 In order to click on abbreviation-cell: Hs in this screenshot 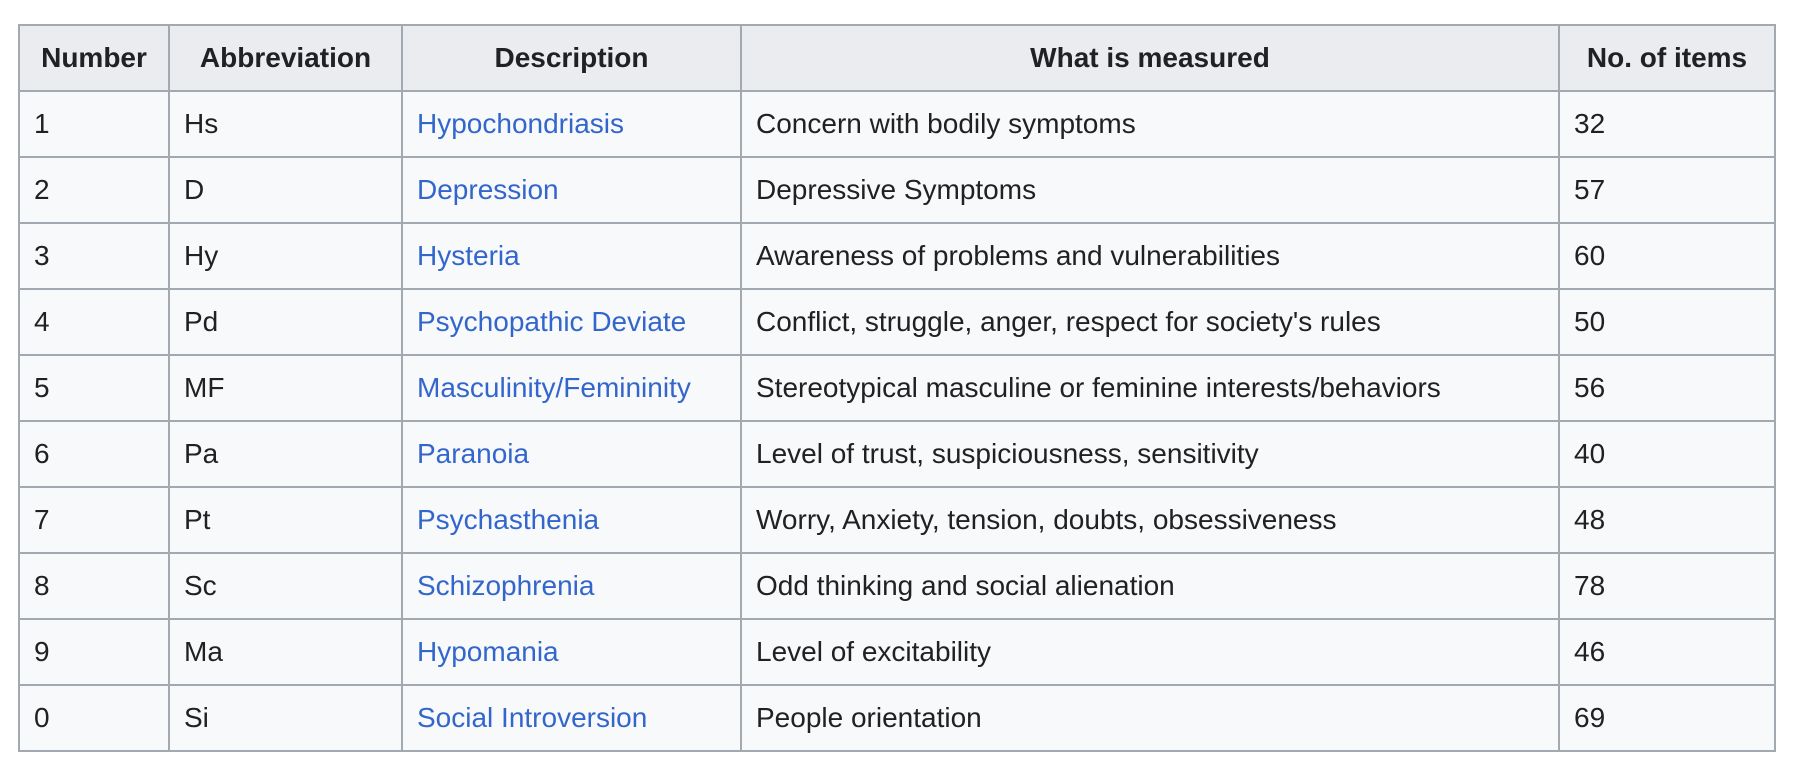, I will do `click(285, 124)`.